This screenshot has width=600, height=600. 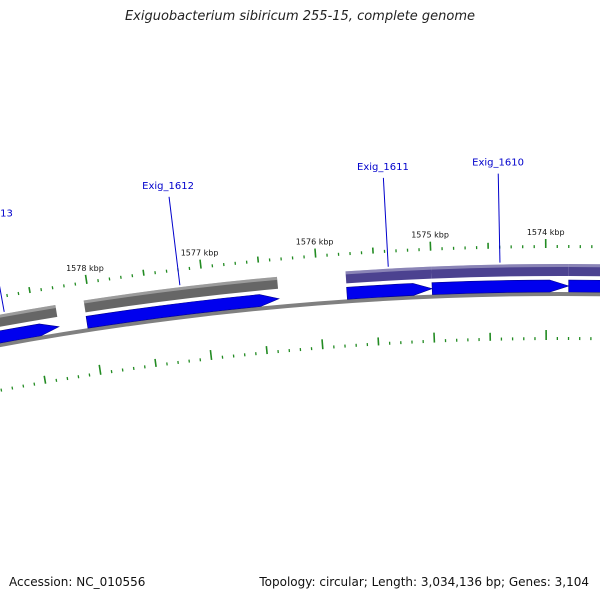 What do you see at coordinates (546, 232) in the screenshot?
I see `tick-label: 1574 kbp` at bounding box center [546, 232].